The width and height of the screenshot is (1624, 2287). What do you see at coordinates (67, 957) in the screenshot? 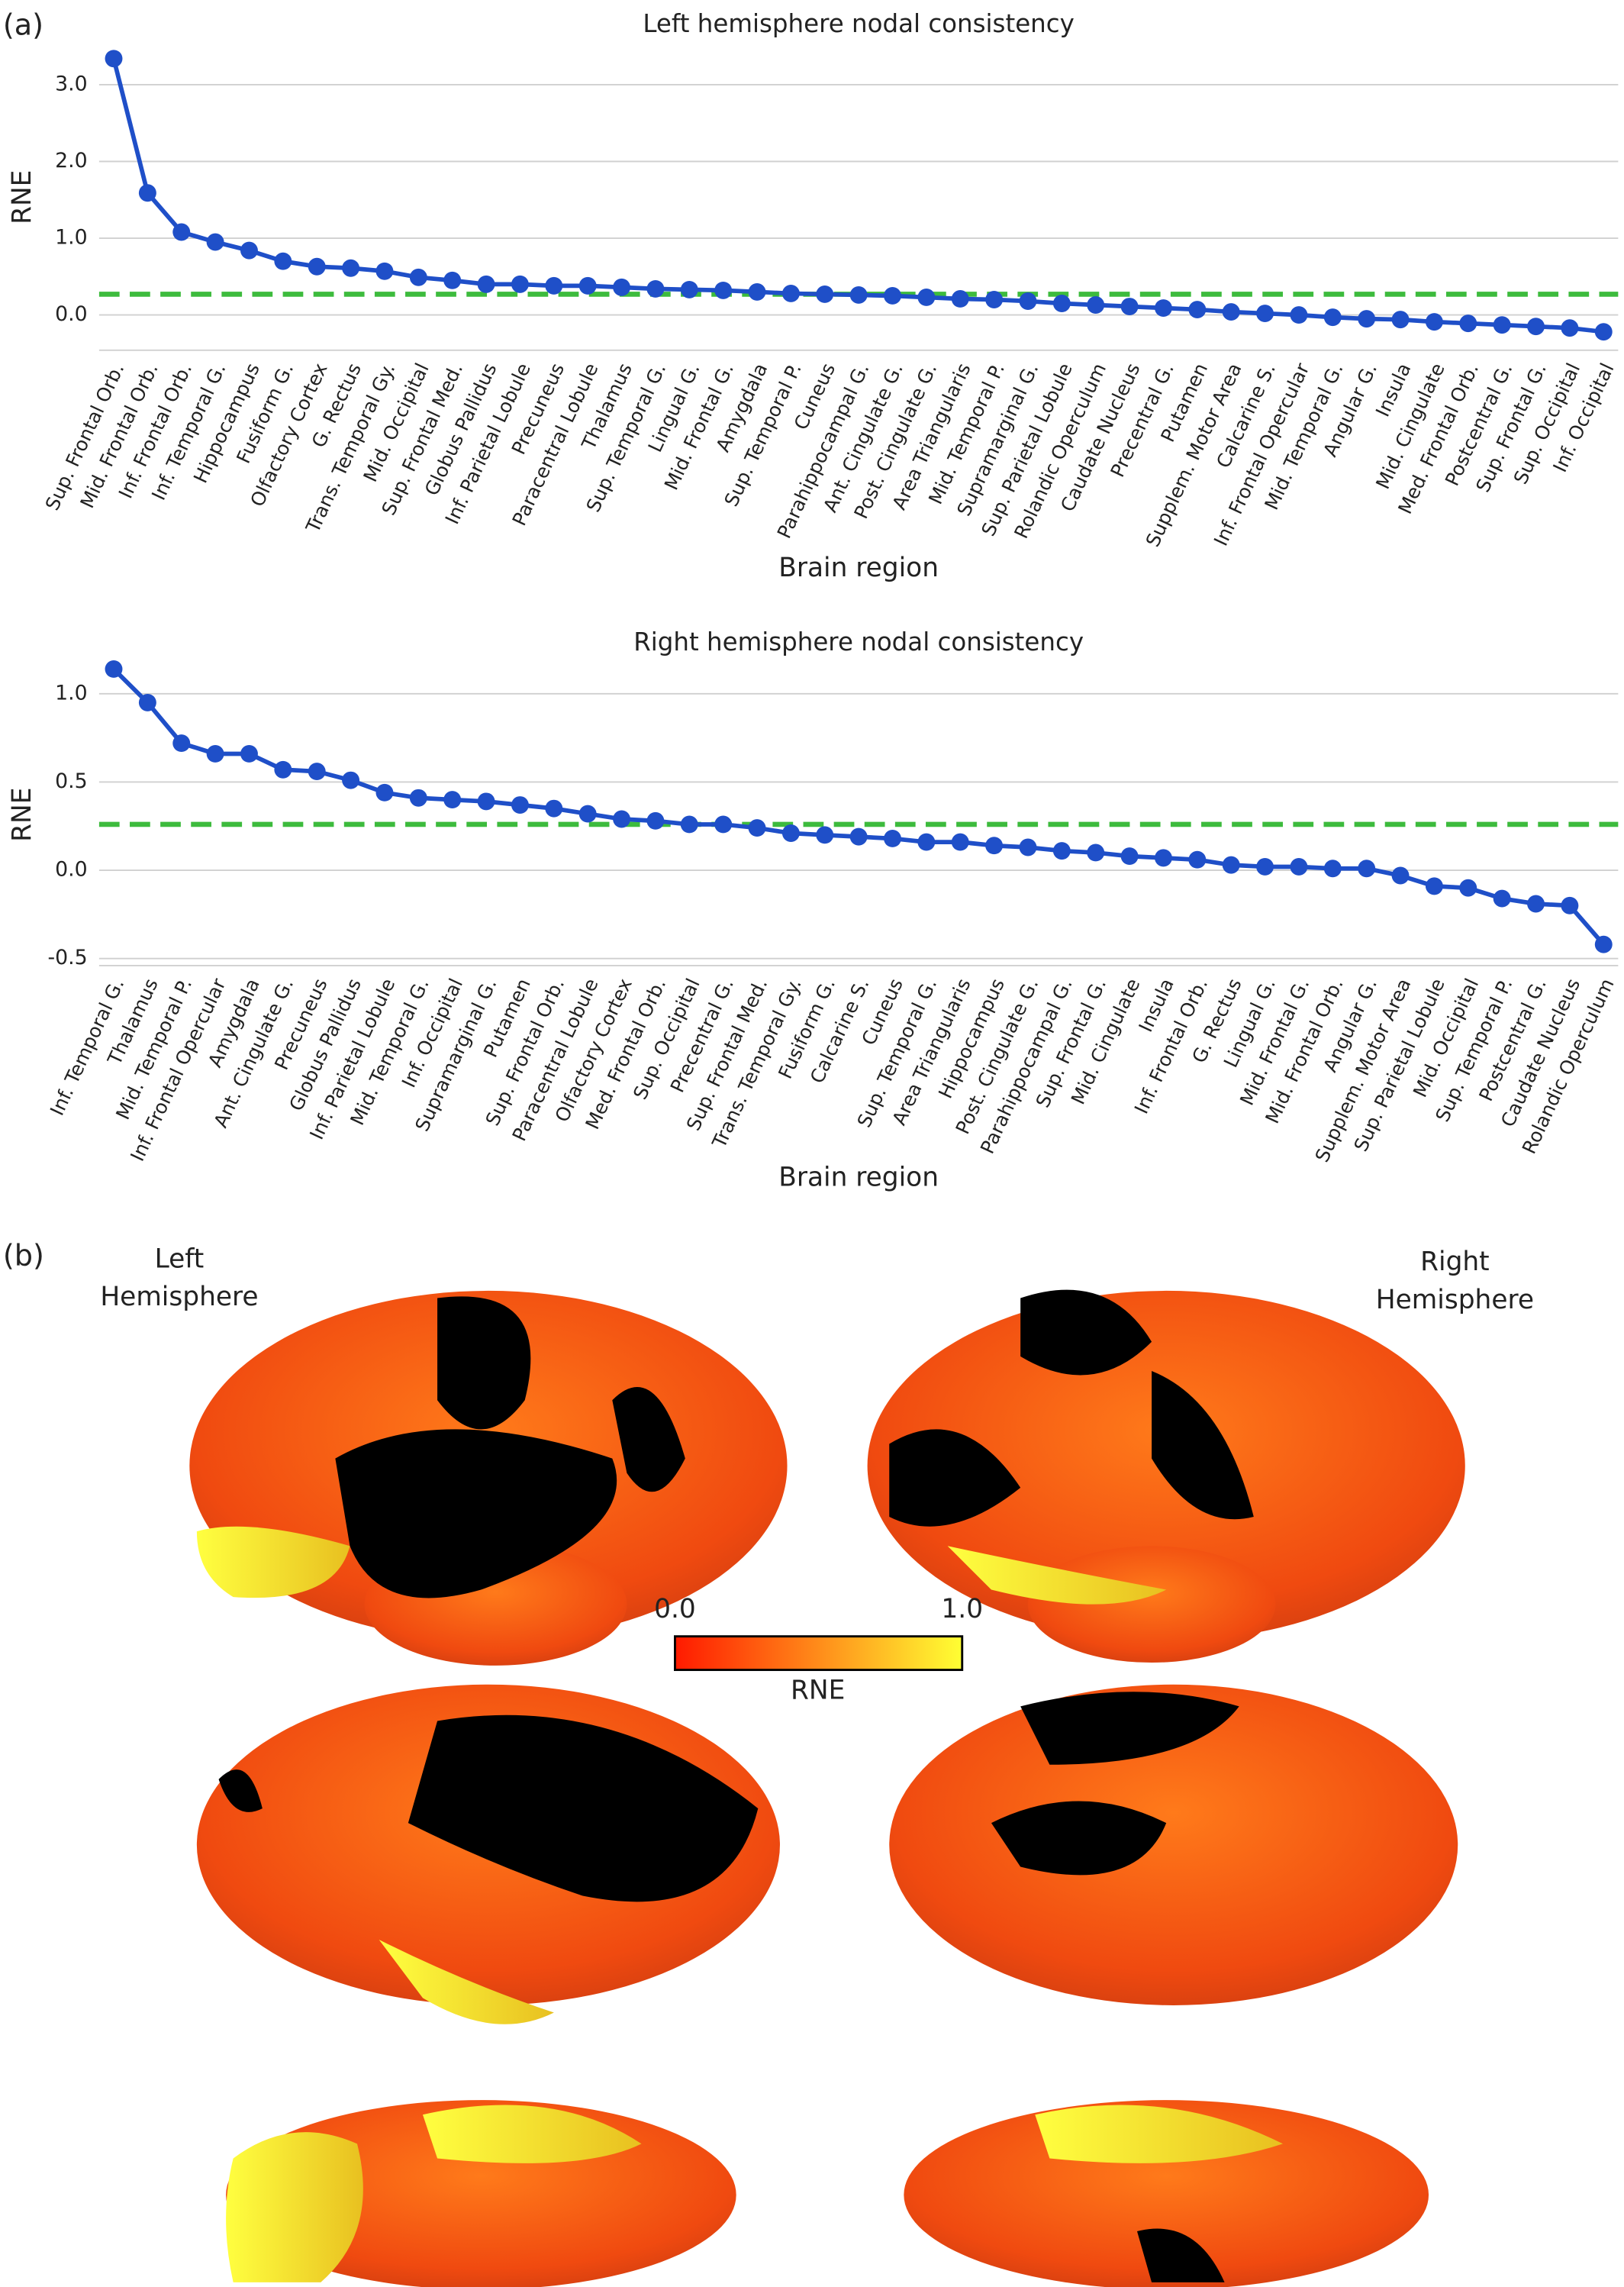
I see `y-tick-label: -0.5` at bounding box center [67, 957].